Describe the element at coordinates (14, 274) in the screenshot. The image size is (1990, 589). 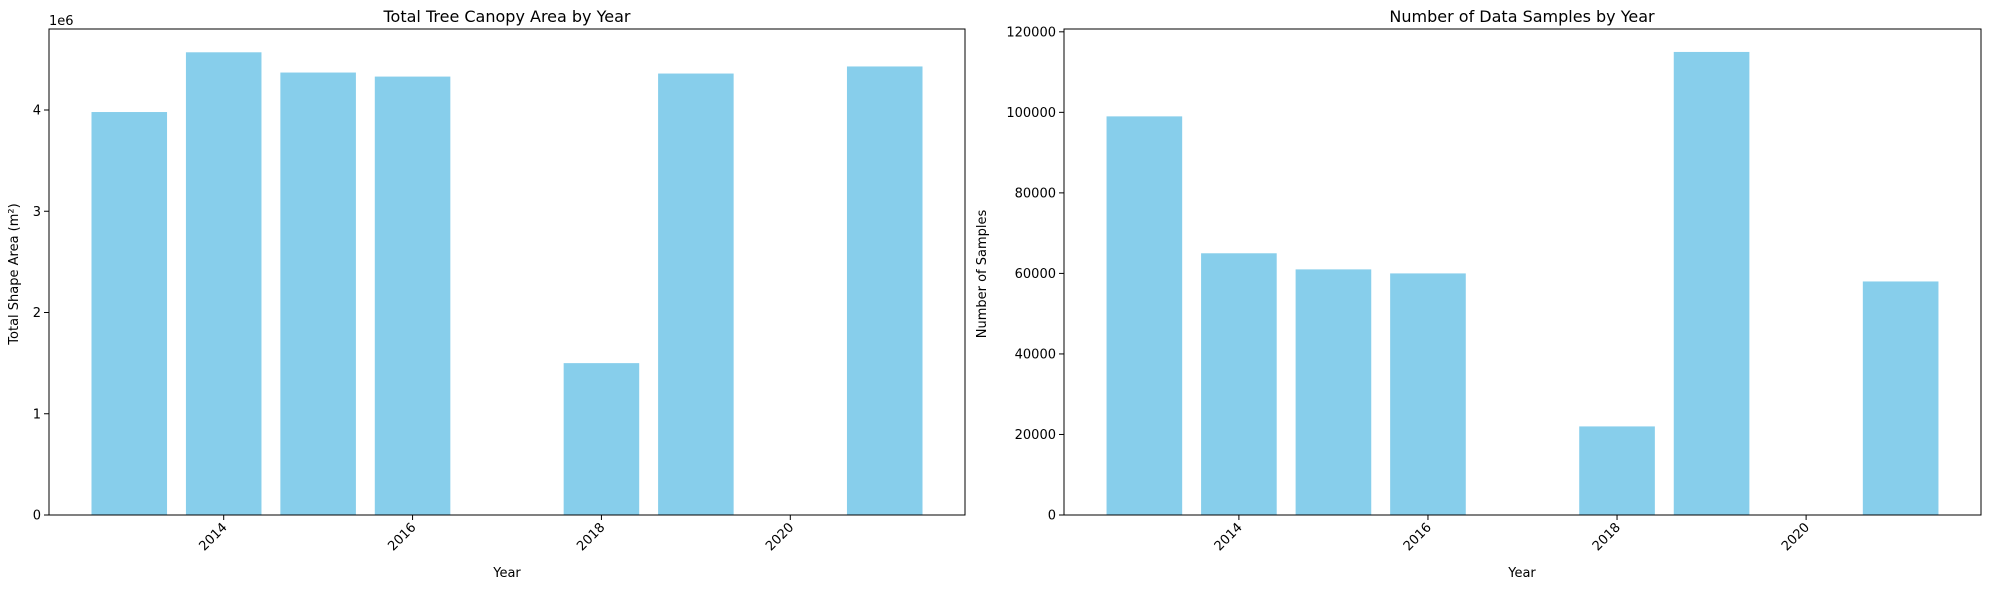
I see `y-axis-label: Total Shape Area (m²)` at that location.